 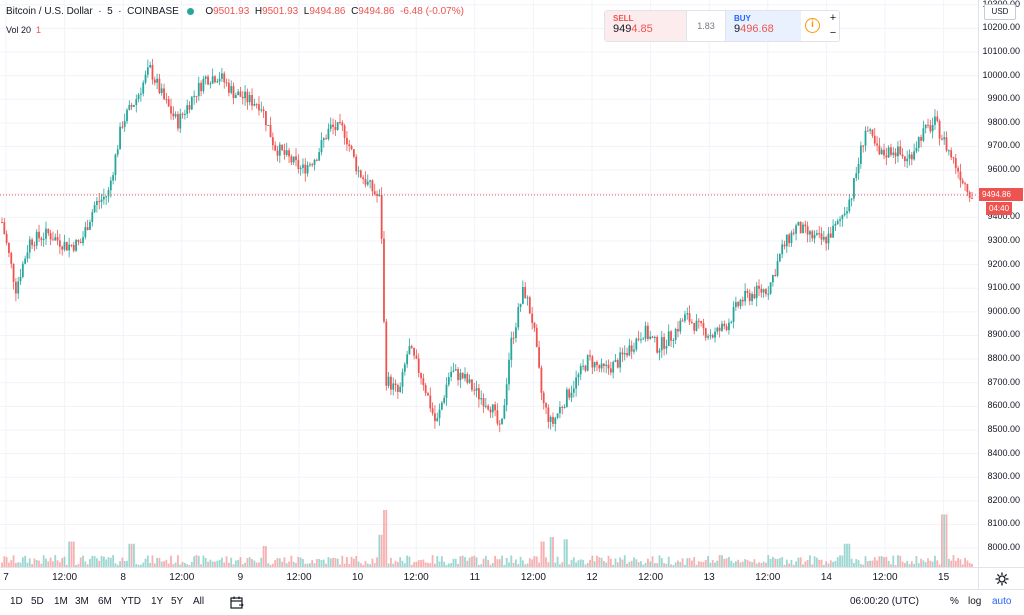 I want to click on chart-settings-corner, so click(x=1001, y=578).